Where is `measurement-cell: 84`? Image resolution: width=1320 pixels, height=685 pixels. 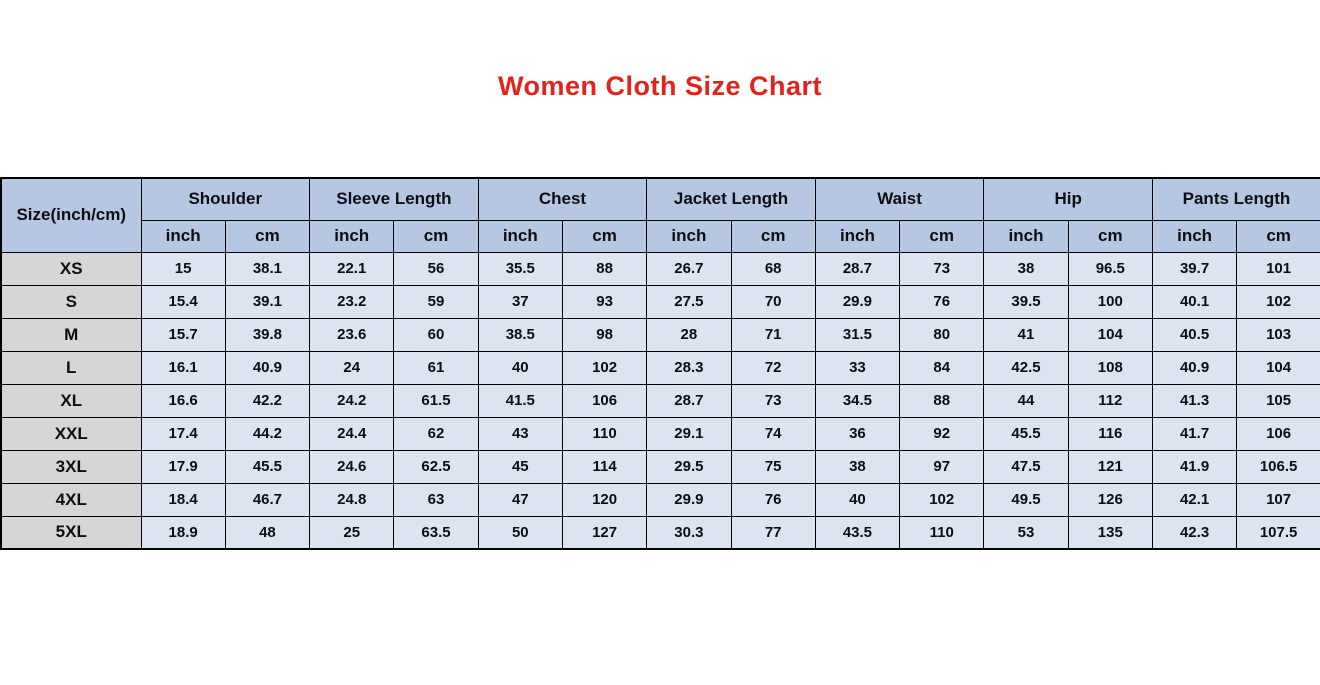
measurement-cell: 84 is located at coordinates (942, 367).